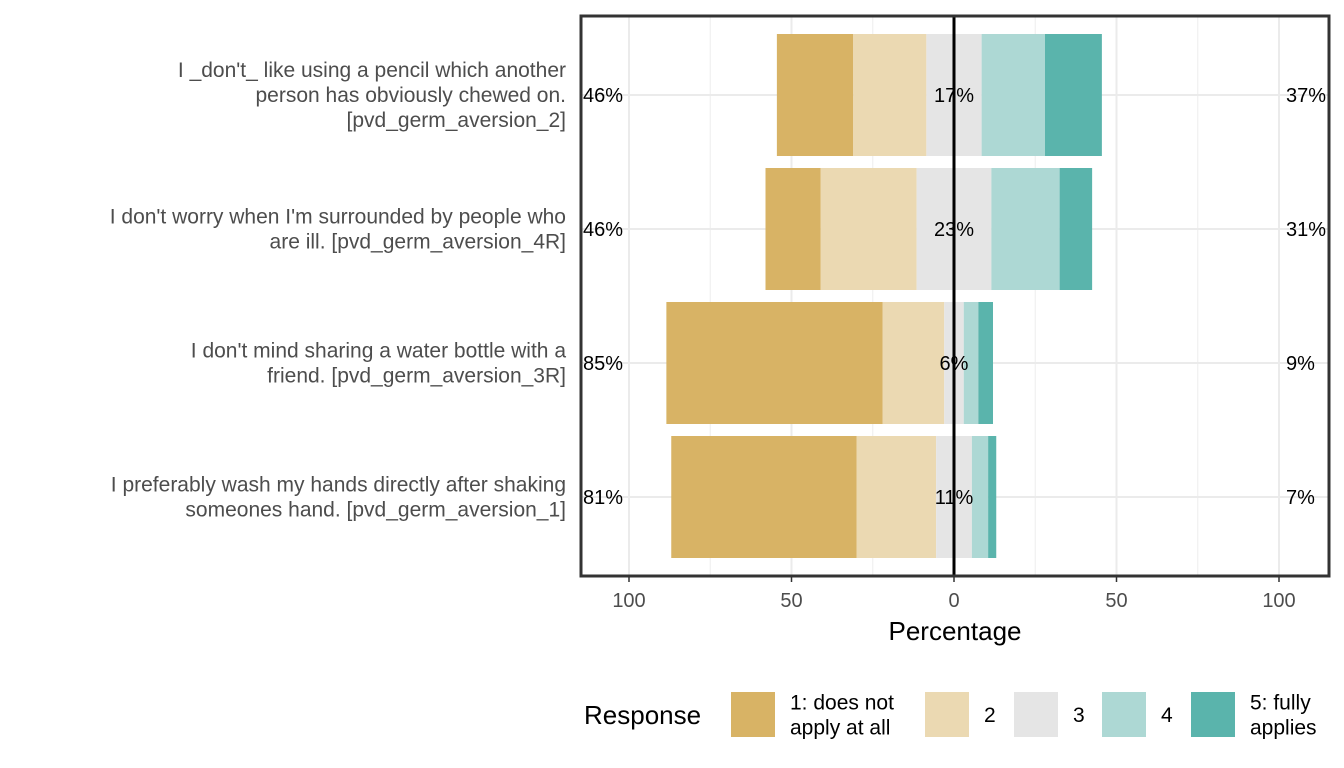 This screenshot has height=768, width=1344. Describe the element at coordinates (842, 716) in the screenshot. I see `legend-label: 1: does not apply at all` at that location.